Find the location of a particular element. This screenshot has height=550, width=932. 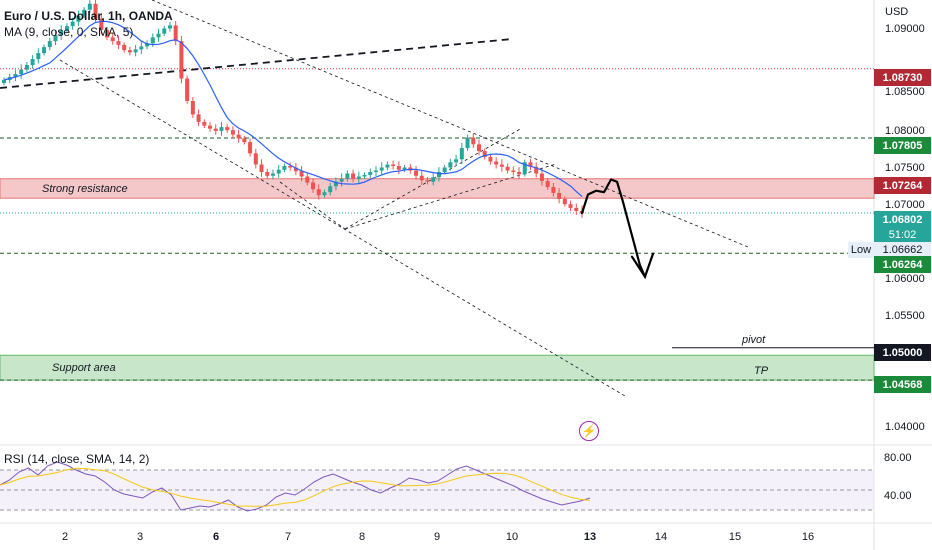

forecast-path is located at coordinates (613, 228).